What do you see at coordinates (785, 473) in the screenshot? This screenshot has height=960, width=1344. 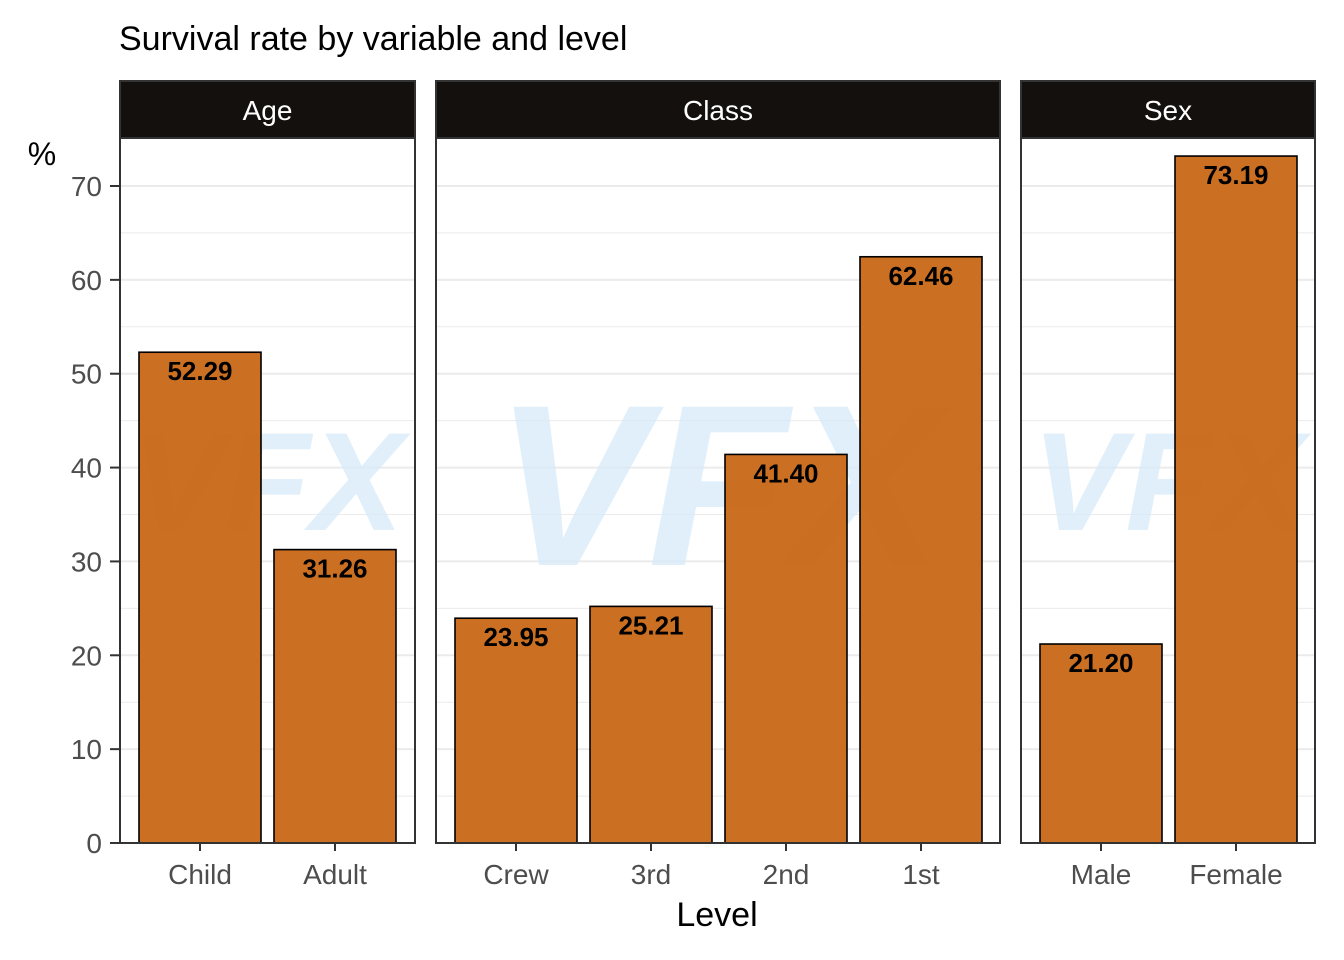 I see `data-label: 41.40` at bounding box center [785, 473].